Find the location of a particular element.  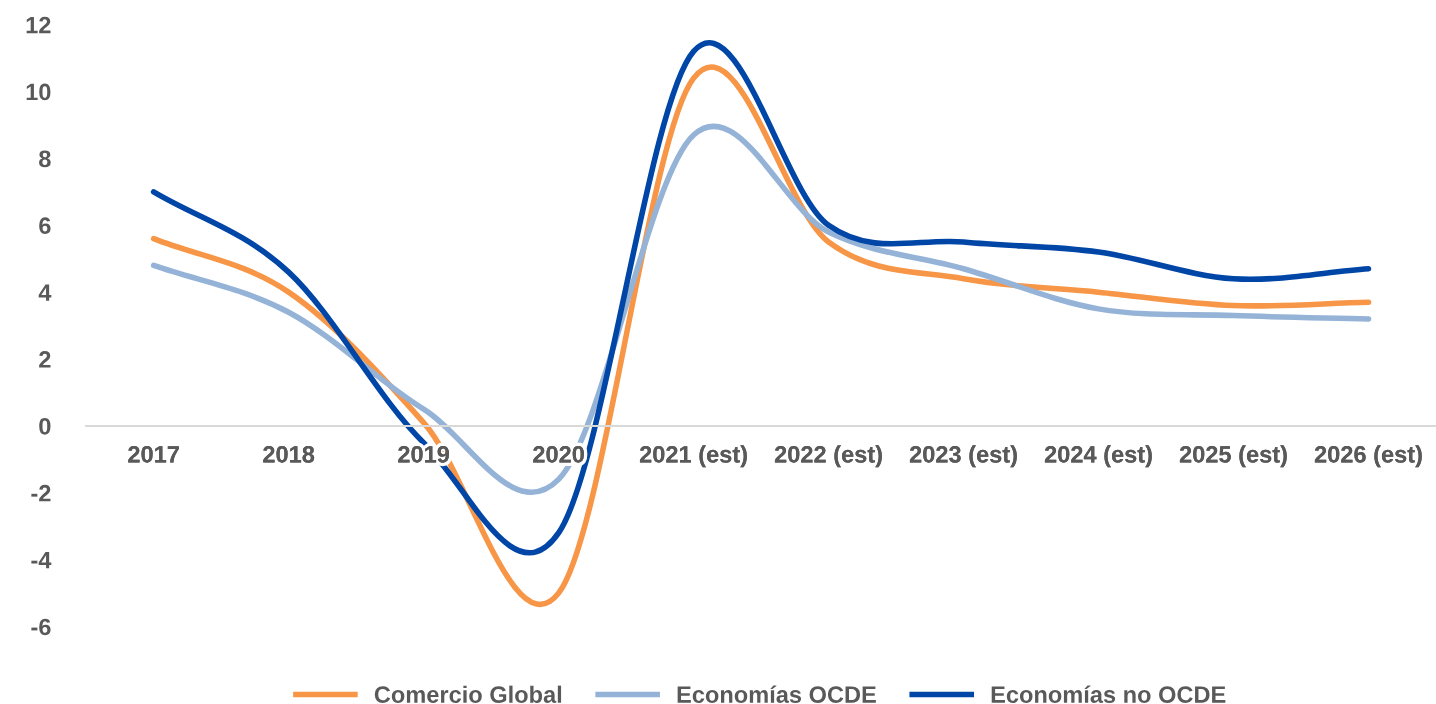

x-tick-label: 2017 is located at coordinates (153, 454).